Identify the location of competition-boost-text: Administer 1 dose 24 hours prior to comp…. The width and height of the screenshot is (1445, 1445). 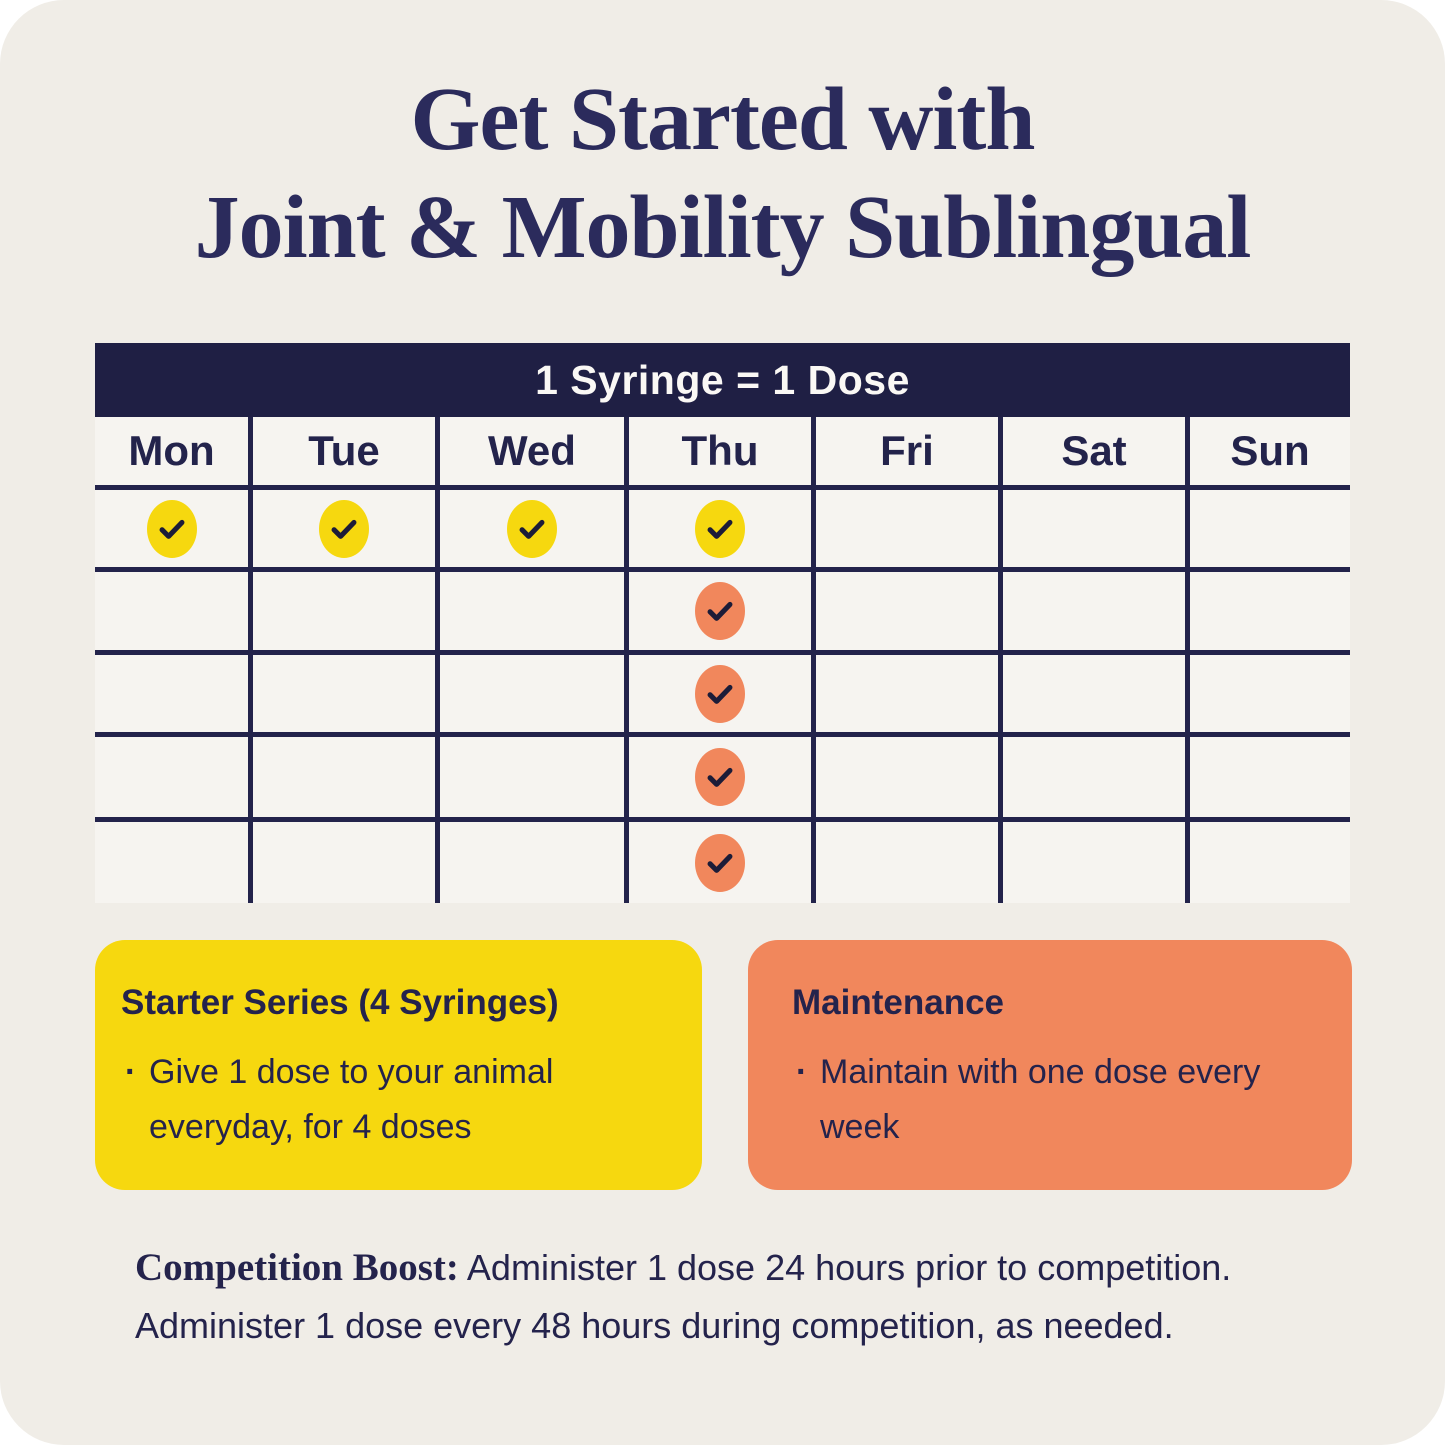
(683, 1297).